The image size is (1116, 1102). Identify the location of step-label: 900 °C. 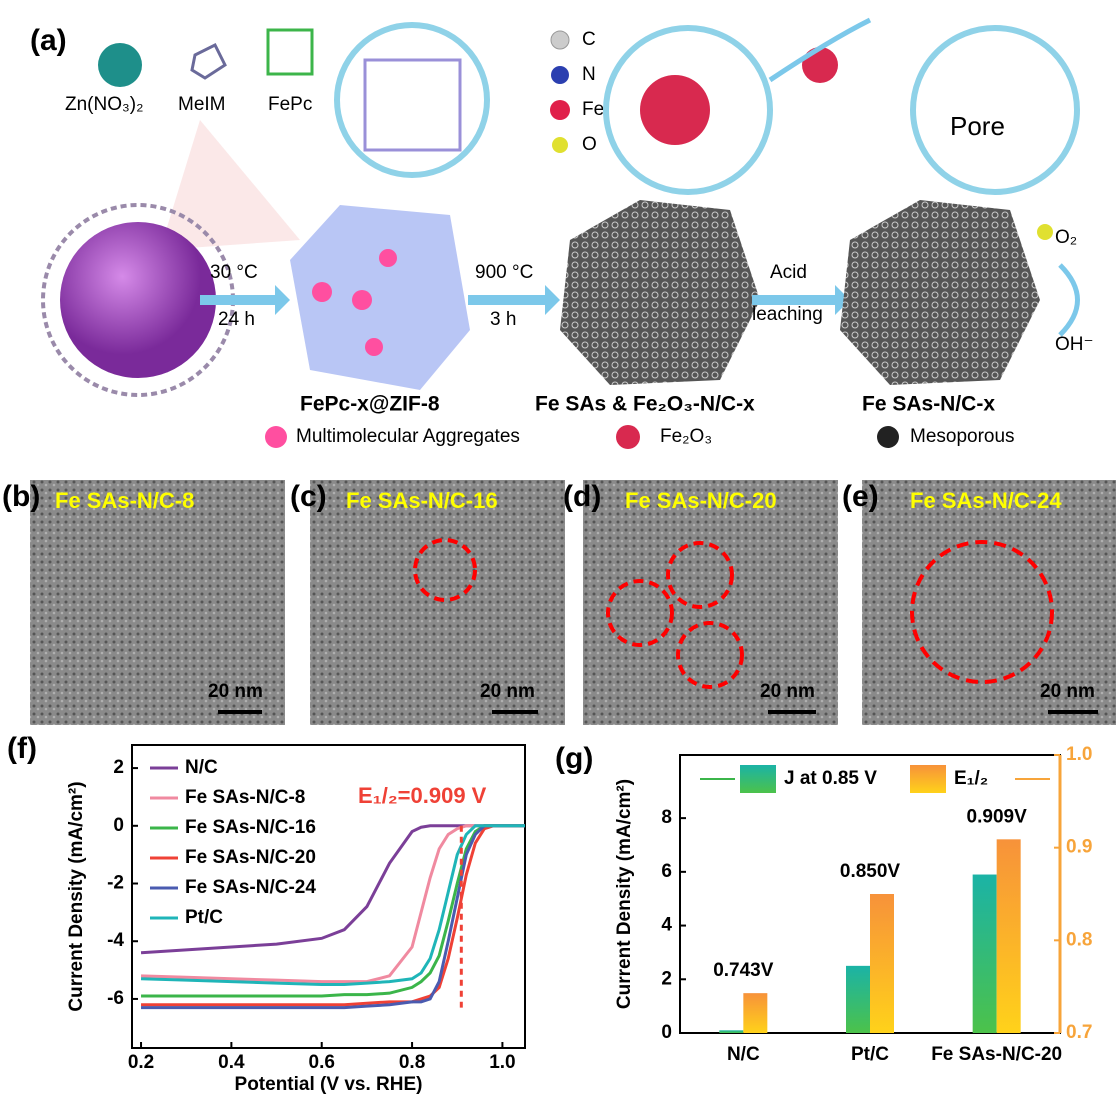
(504, 272).